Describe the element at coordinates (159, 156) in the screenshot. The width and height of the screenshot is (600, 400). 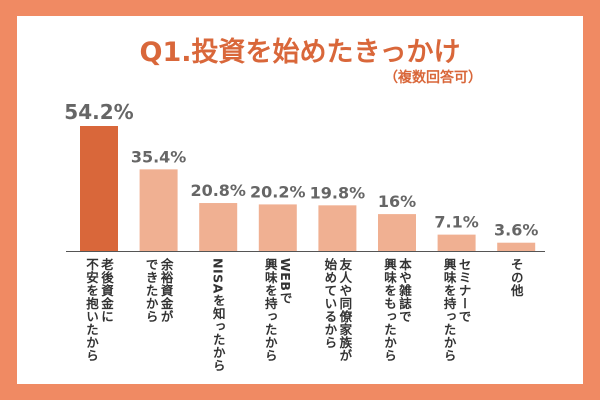
I see `data-label: 35.4%` at that location.